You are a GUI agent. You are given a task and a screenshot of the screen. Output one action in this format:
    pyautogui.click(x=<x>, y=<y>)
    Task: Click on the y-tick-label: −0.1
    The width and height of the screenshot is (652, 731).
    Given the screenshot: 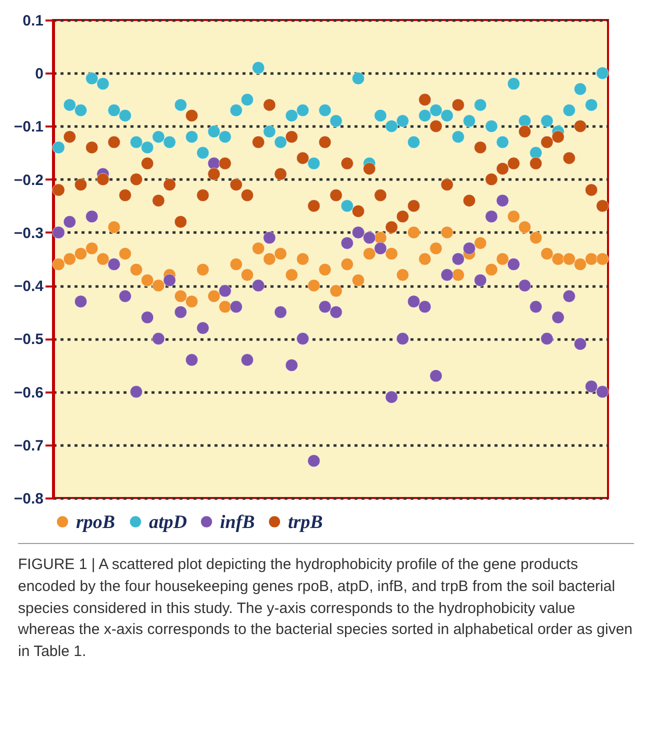 What is the action you would take?
    pyautogui.click(x=29, y=127)
    